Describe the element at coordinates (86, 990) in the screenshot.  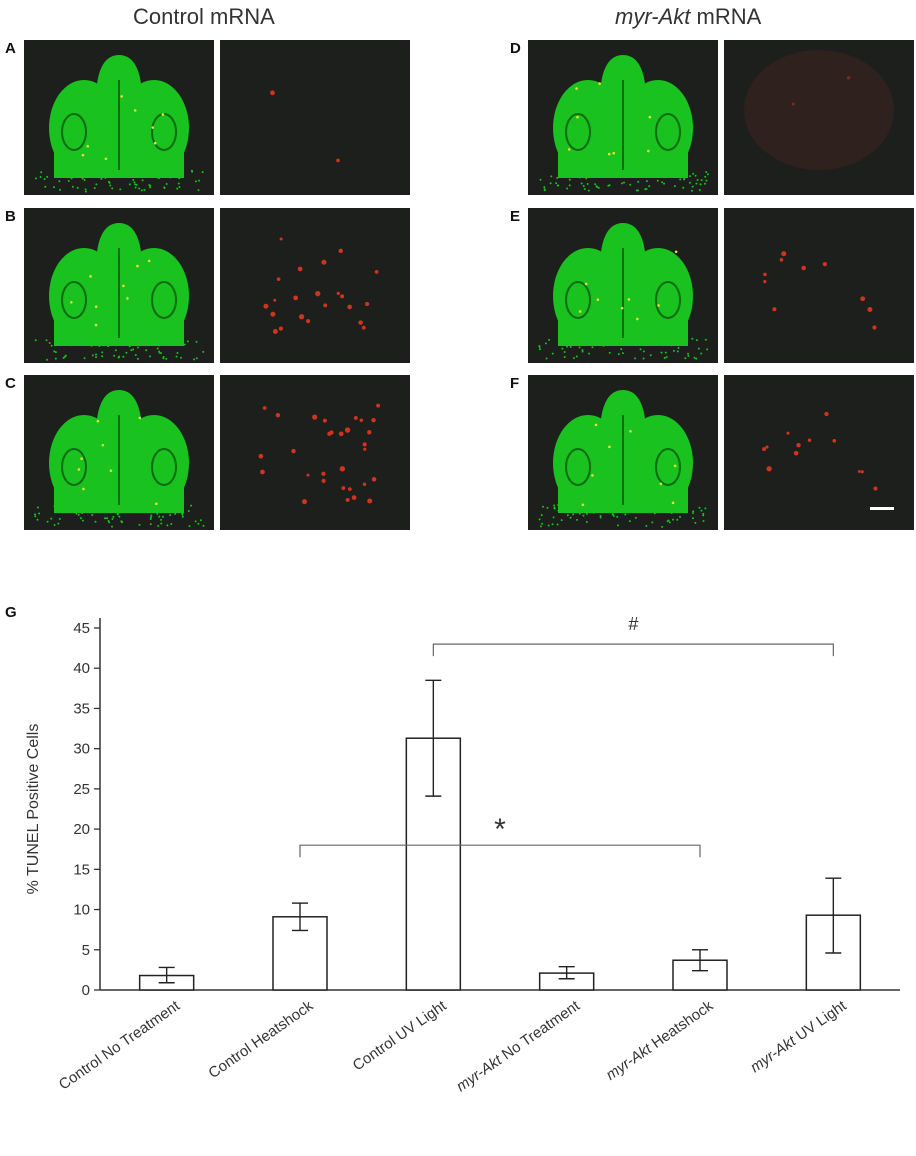
I see `y-tick-label: 0` at that location.